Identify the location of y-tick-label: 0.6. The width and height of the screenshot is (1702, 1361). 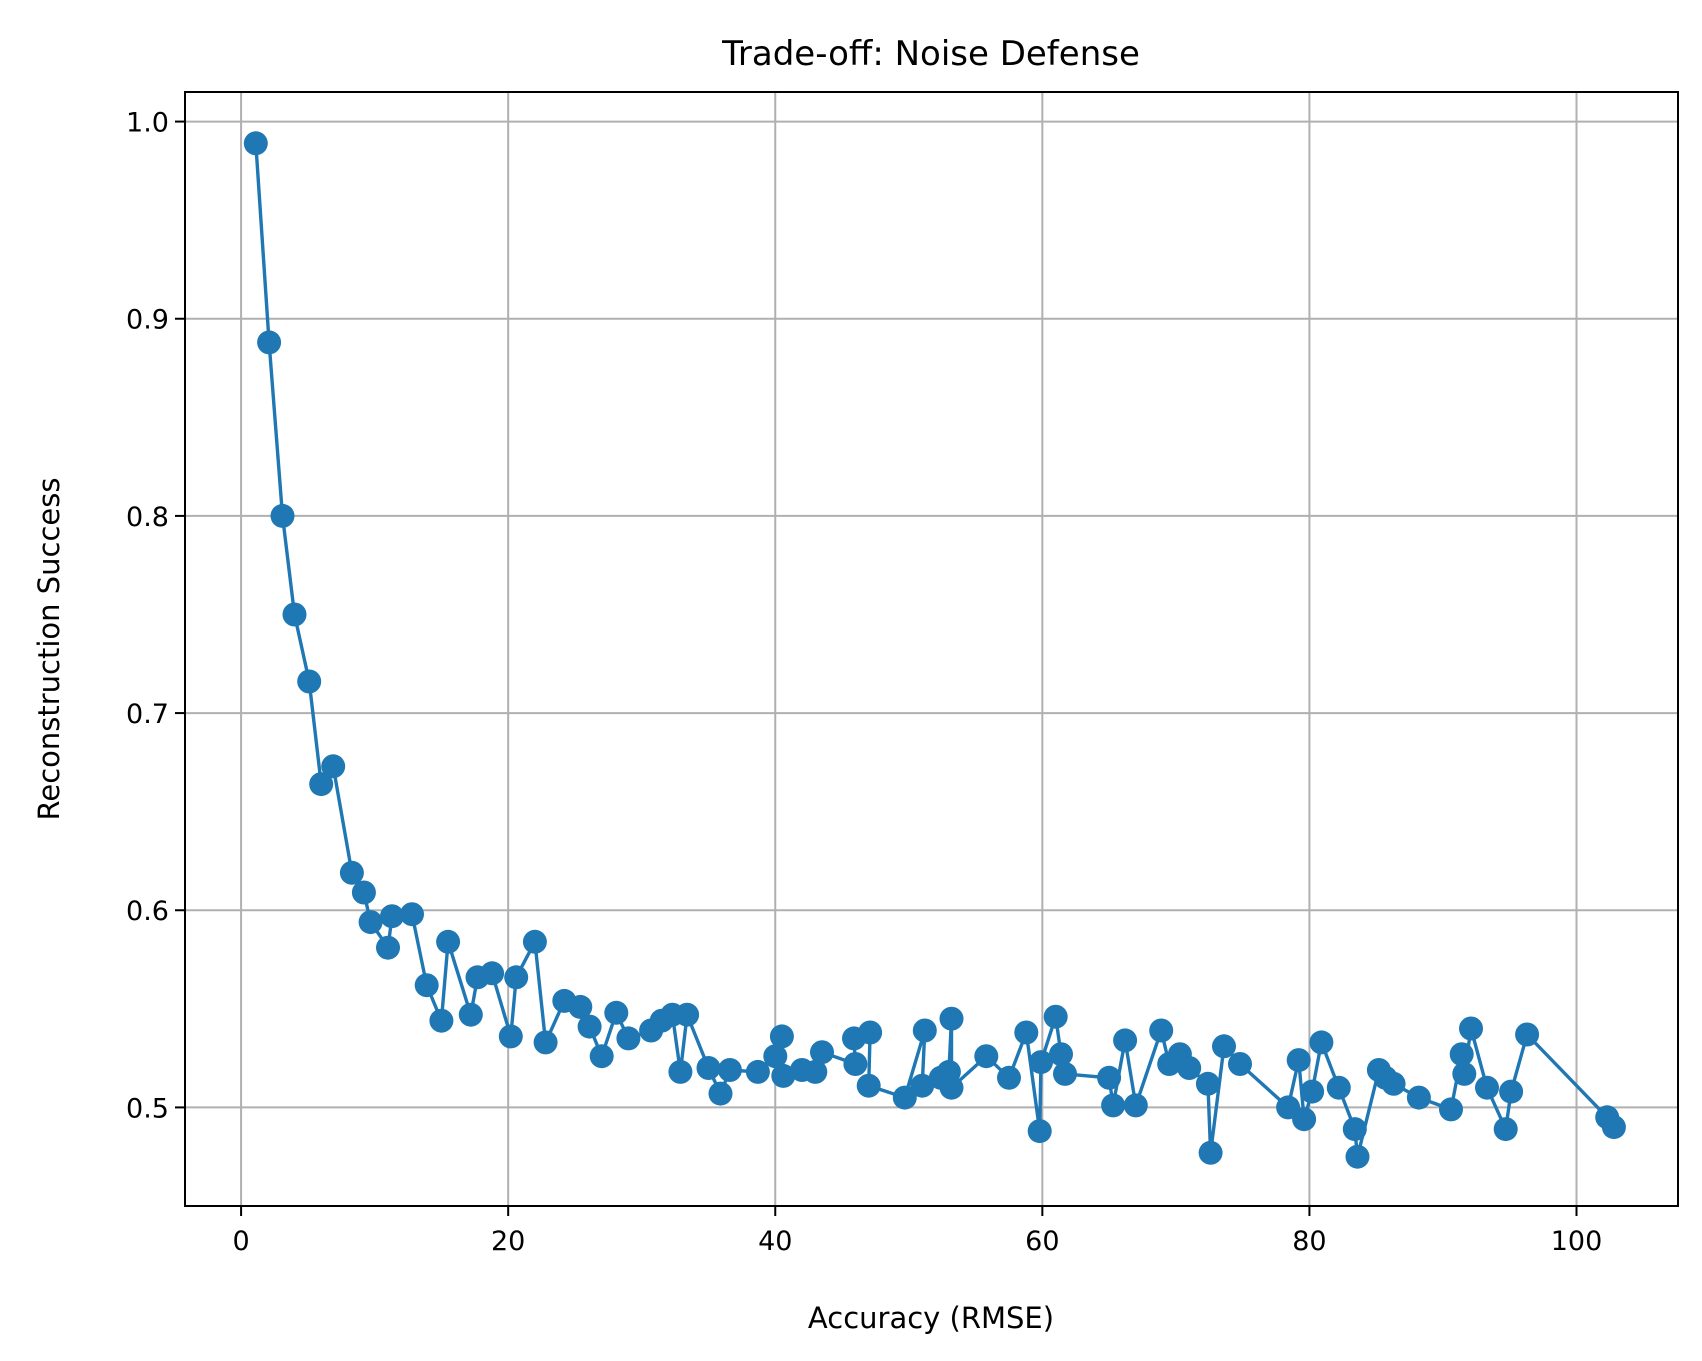
(147, 911).